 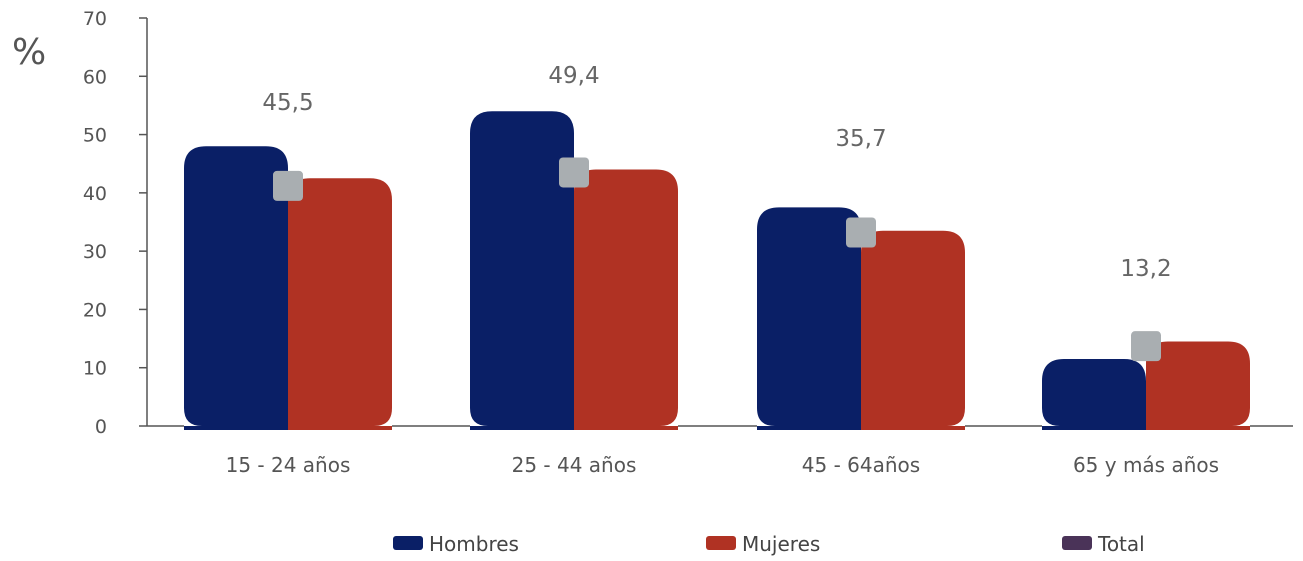 What do you see at coordinates (861, 465) in the screenshot?
I see `x-category-label: 45 - 64años` at bounding box center [861, 465].